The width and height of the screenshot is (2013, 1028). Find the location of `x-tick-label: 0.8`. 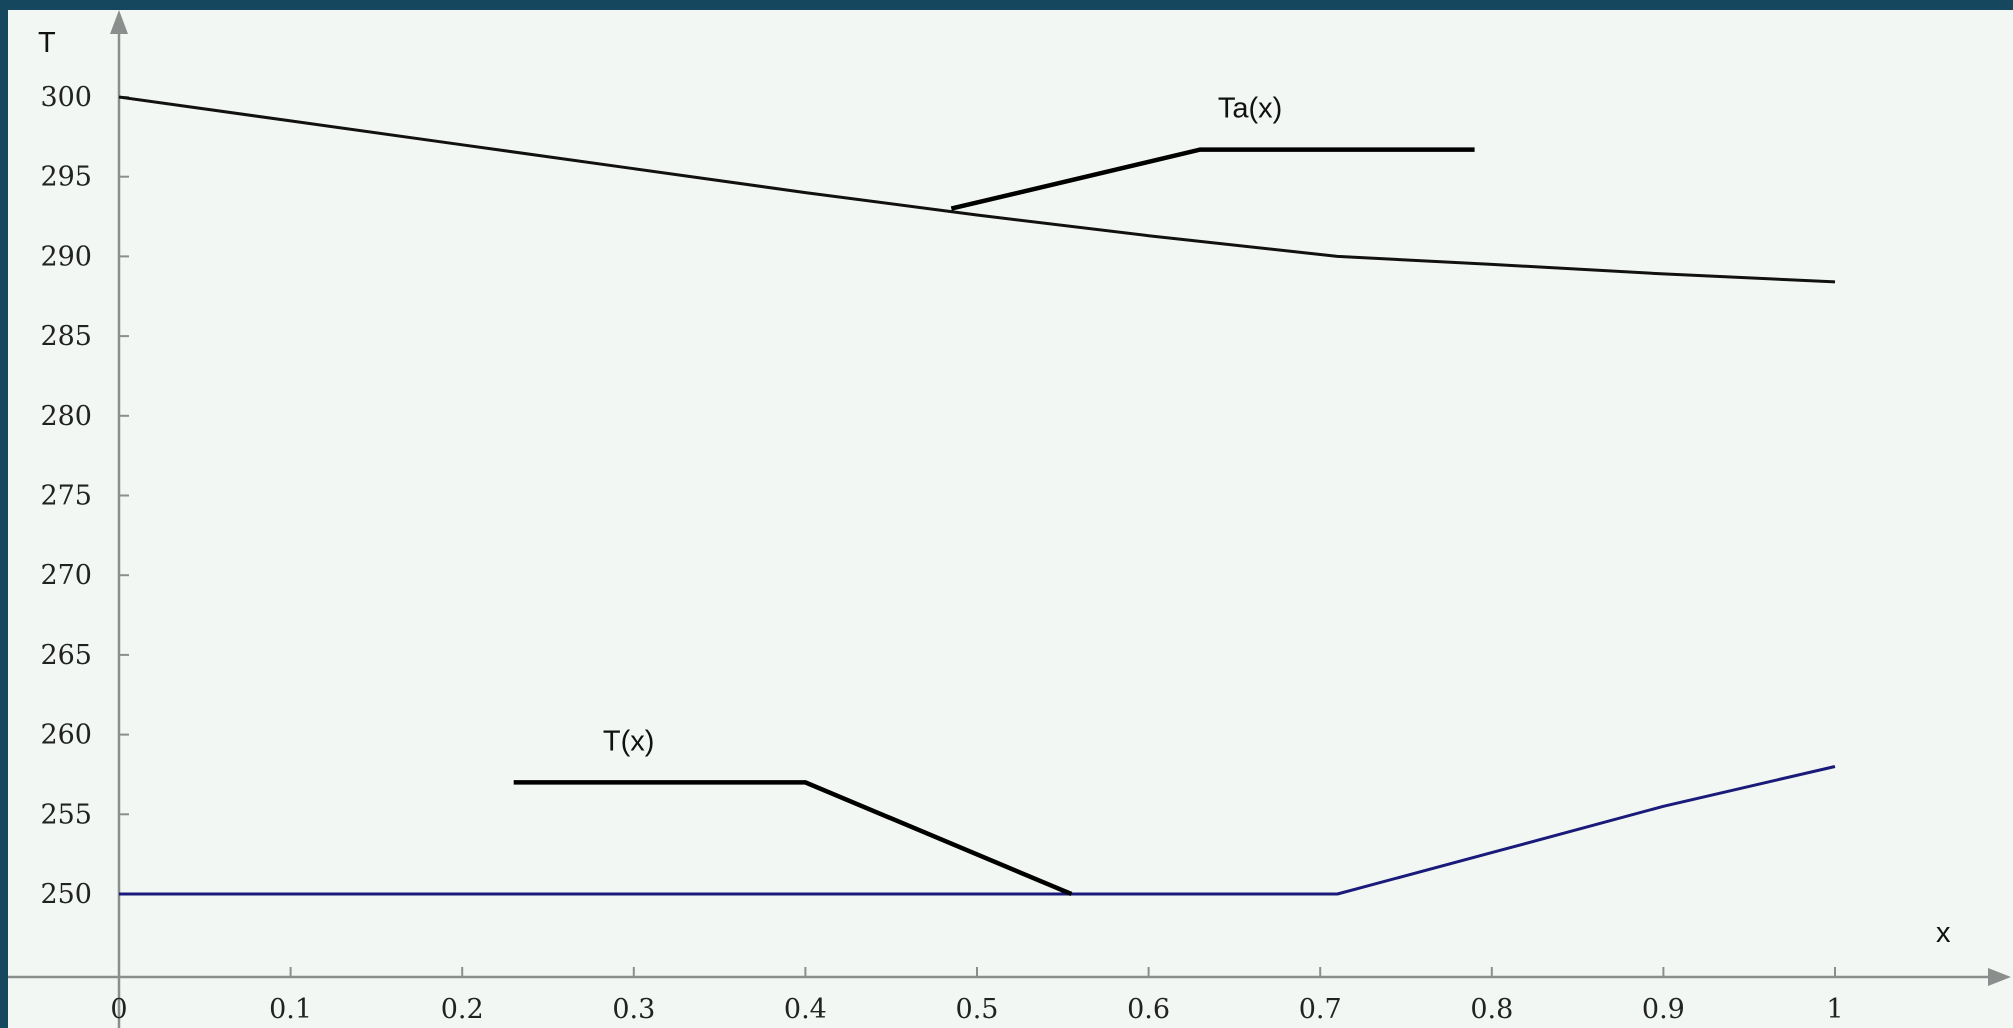

x-tick-label: 0.8 is located at coordinates (1491, 1009).